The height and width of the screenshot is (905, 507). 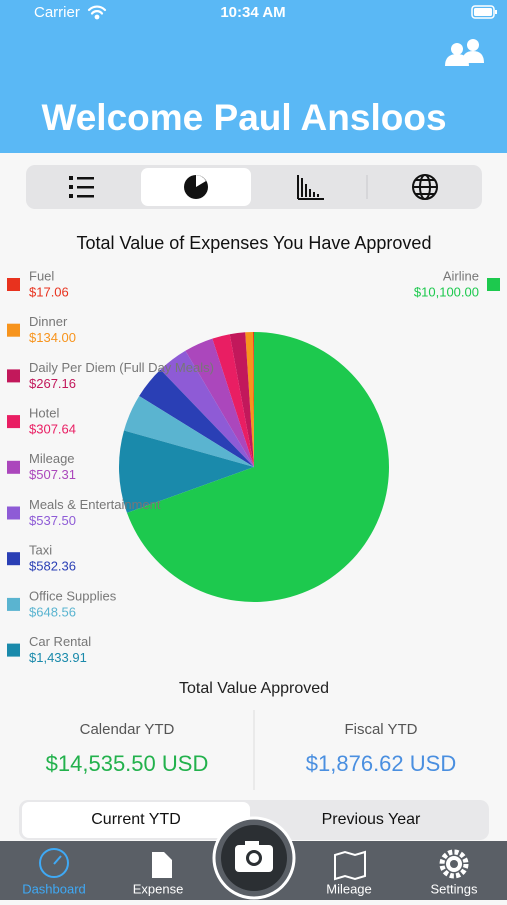 I want to click on previous-year: Previous Year, so click(x=371, y=819).